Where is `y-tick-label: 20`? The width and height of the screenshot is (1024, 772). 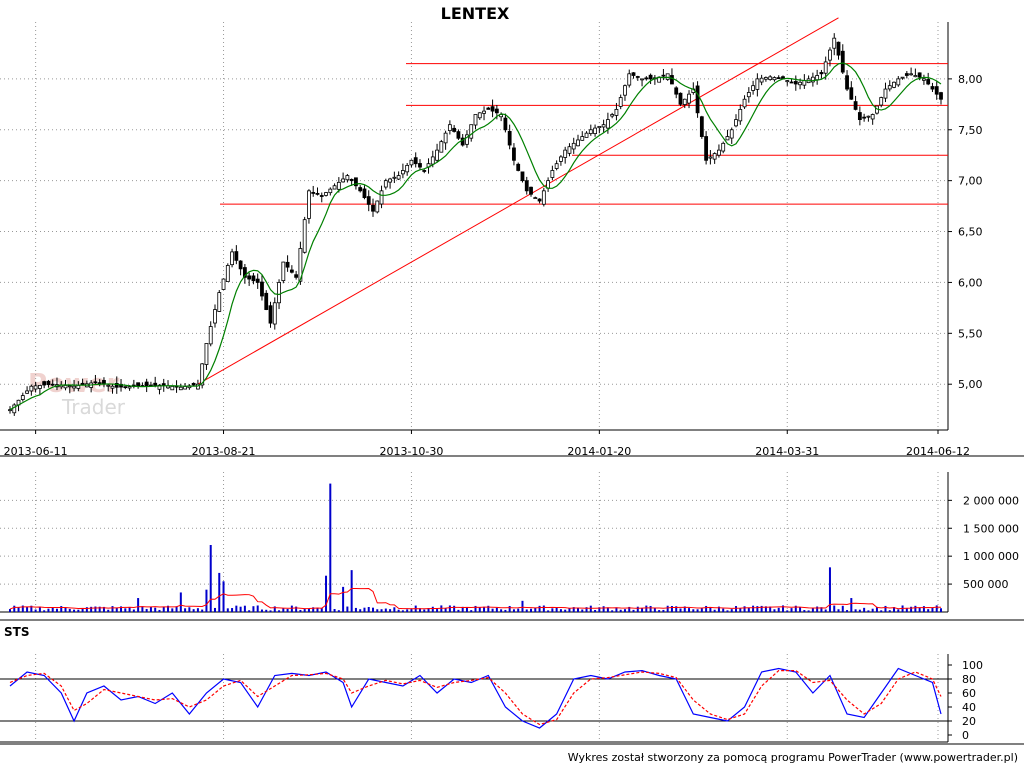
y-tick-label: 20 is located at coordinates (969, 721).